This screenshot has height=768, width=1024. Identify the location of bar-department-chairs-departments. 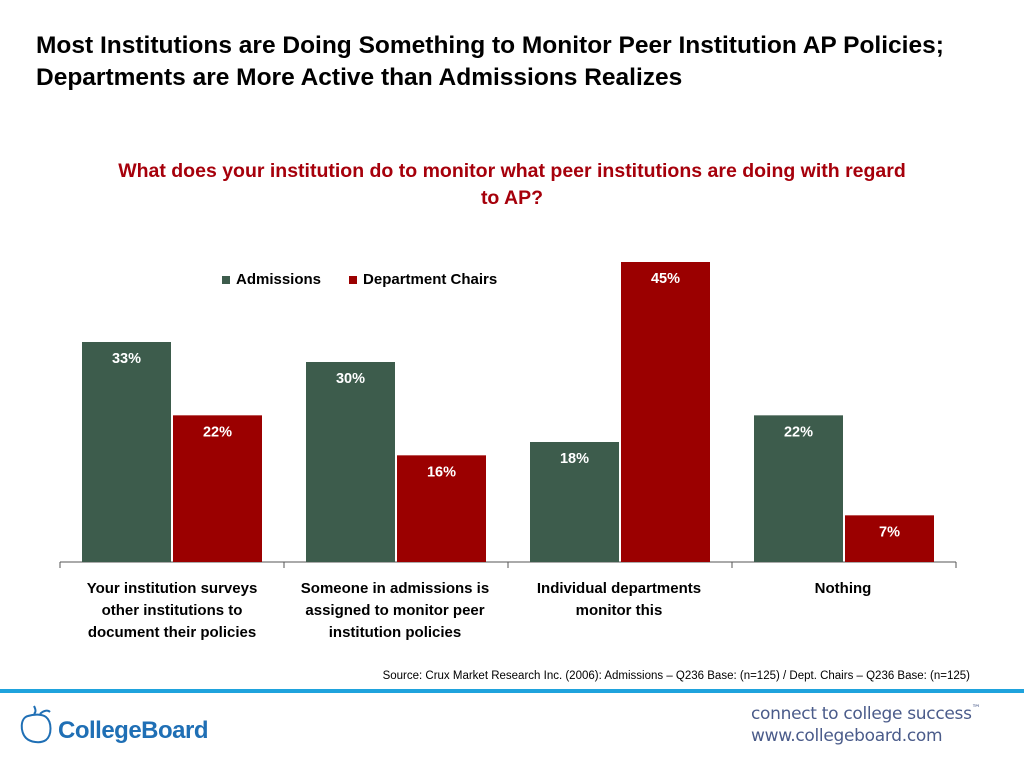
(665, 412).